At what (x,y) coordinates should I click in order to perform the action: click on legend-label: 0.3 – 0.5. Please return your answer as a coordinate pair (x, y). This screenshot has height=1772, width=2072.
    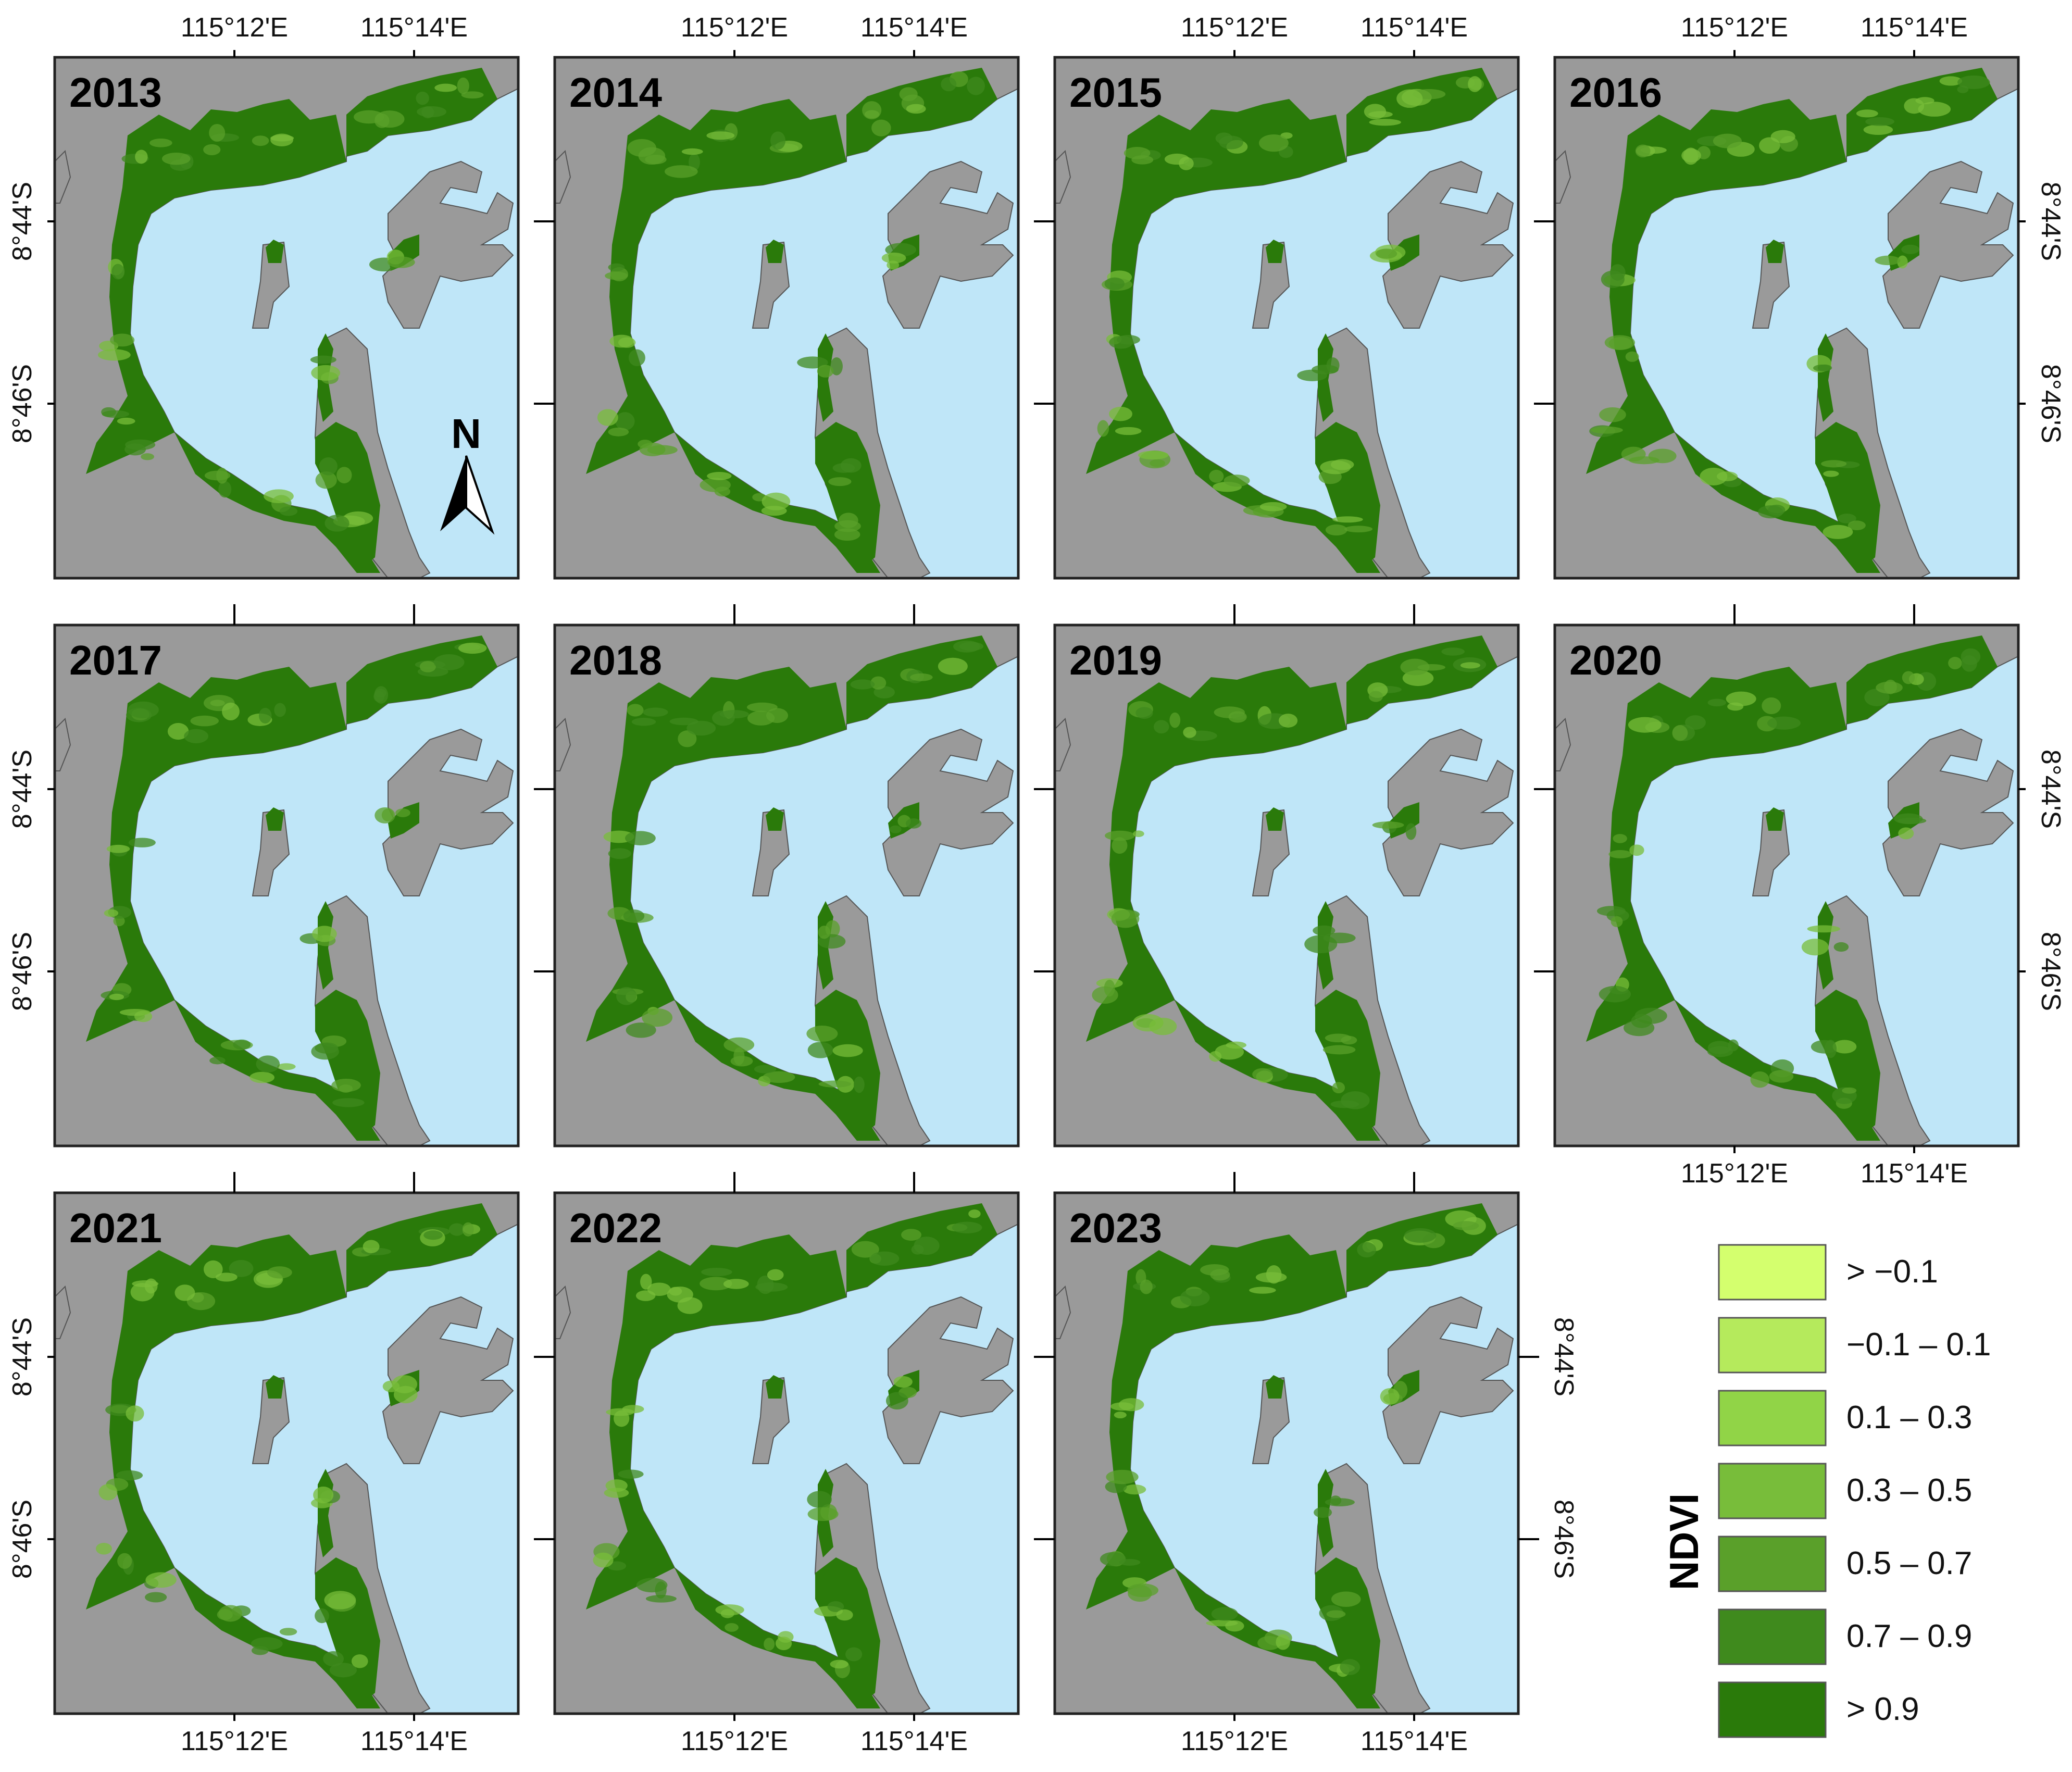
    Looking at the image, I should click on (1909, 1490).